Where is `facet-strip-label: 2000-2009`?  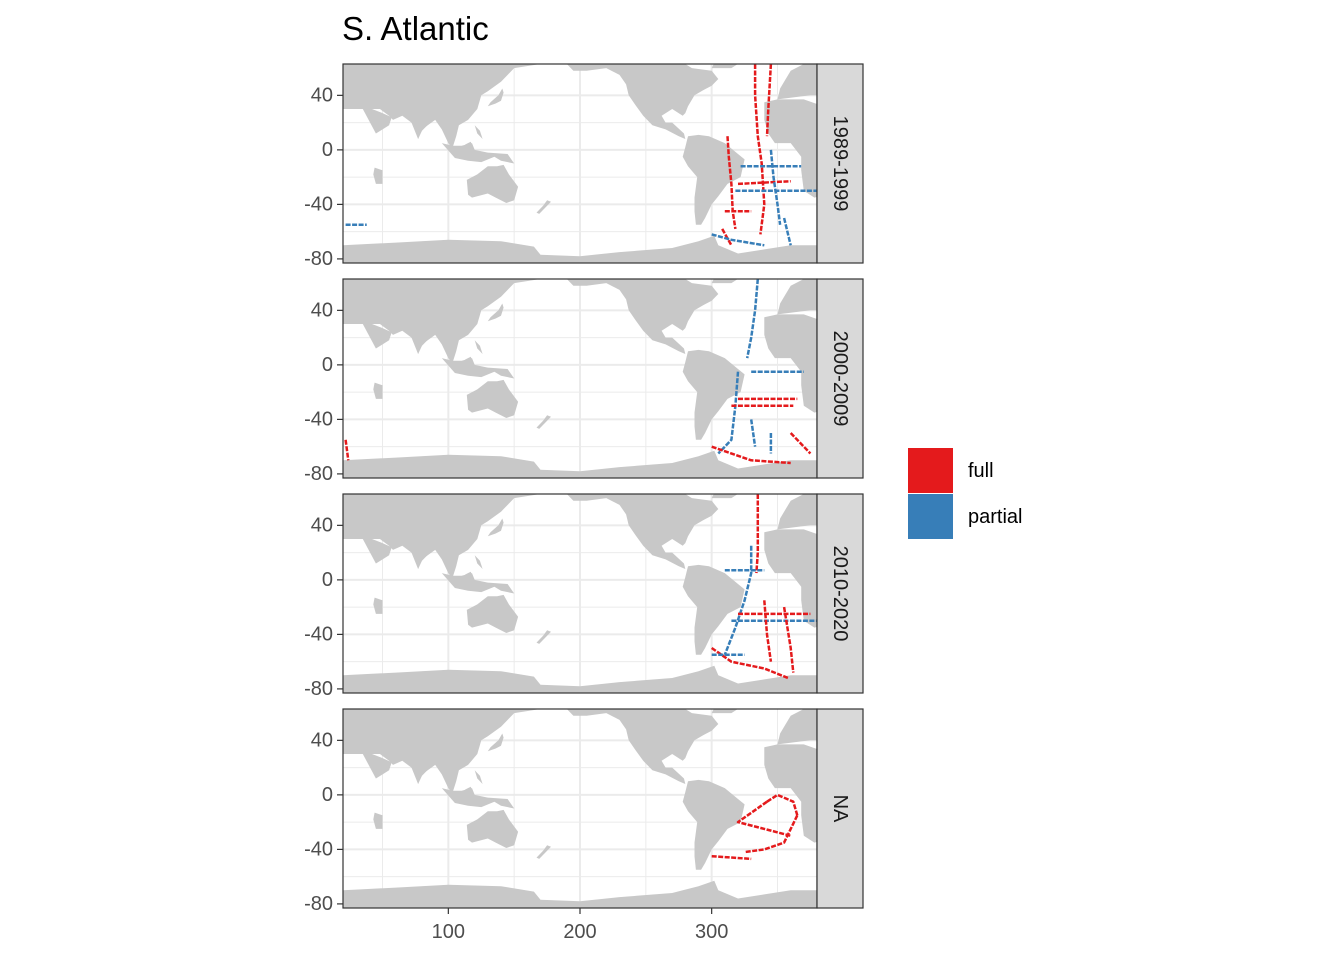 facet-strip-label: 2000-2009 is located at coordinates (840, 379).